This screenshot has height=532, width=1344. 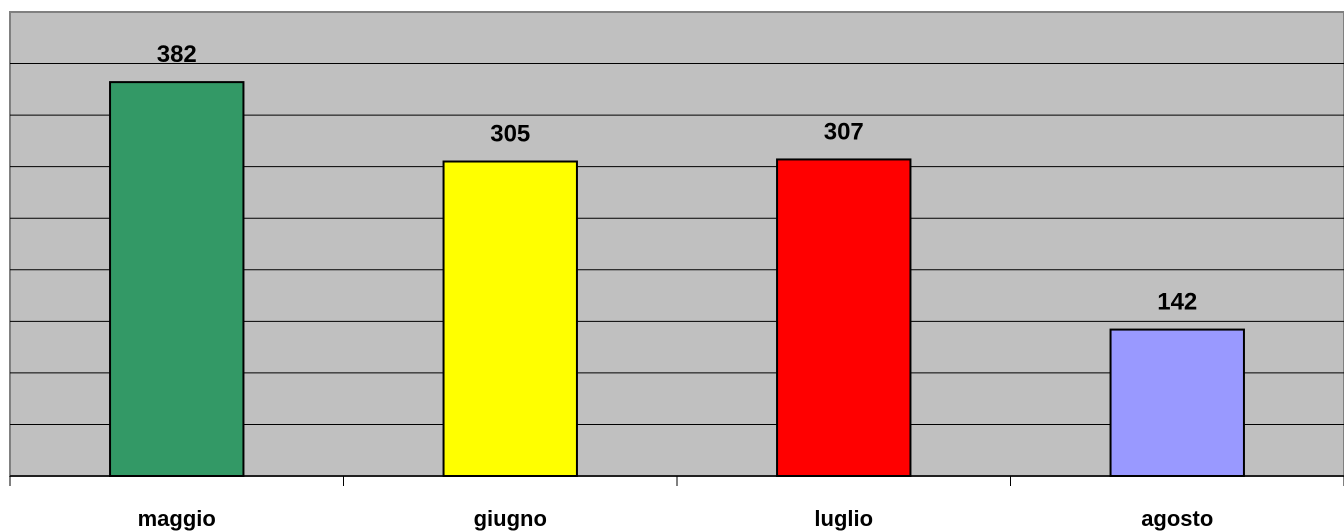 I want to click on category-label-maggio: maggio, so click(x=177, y=518).